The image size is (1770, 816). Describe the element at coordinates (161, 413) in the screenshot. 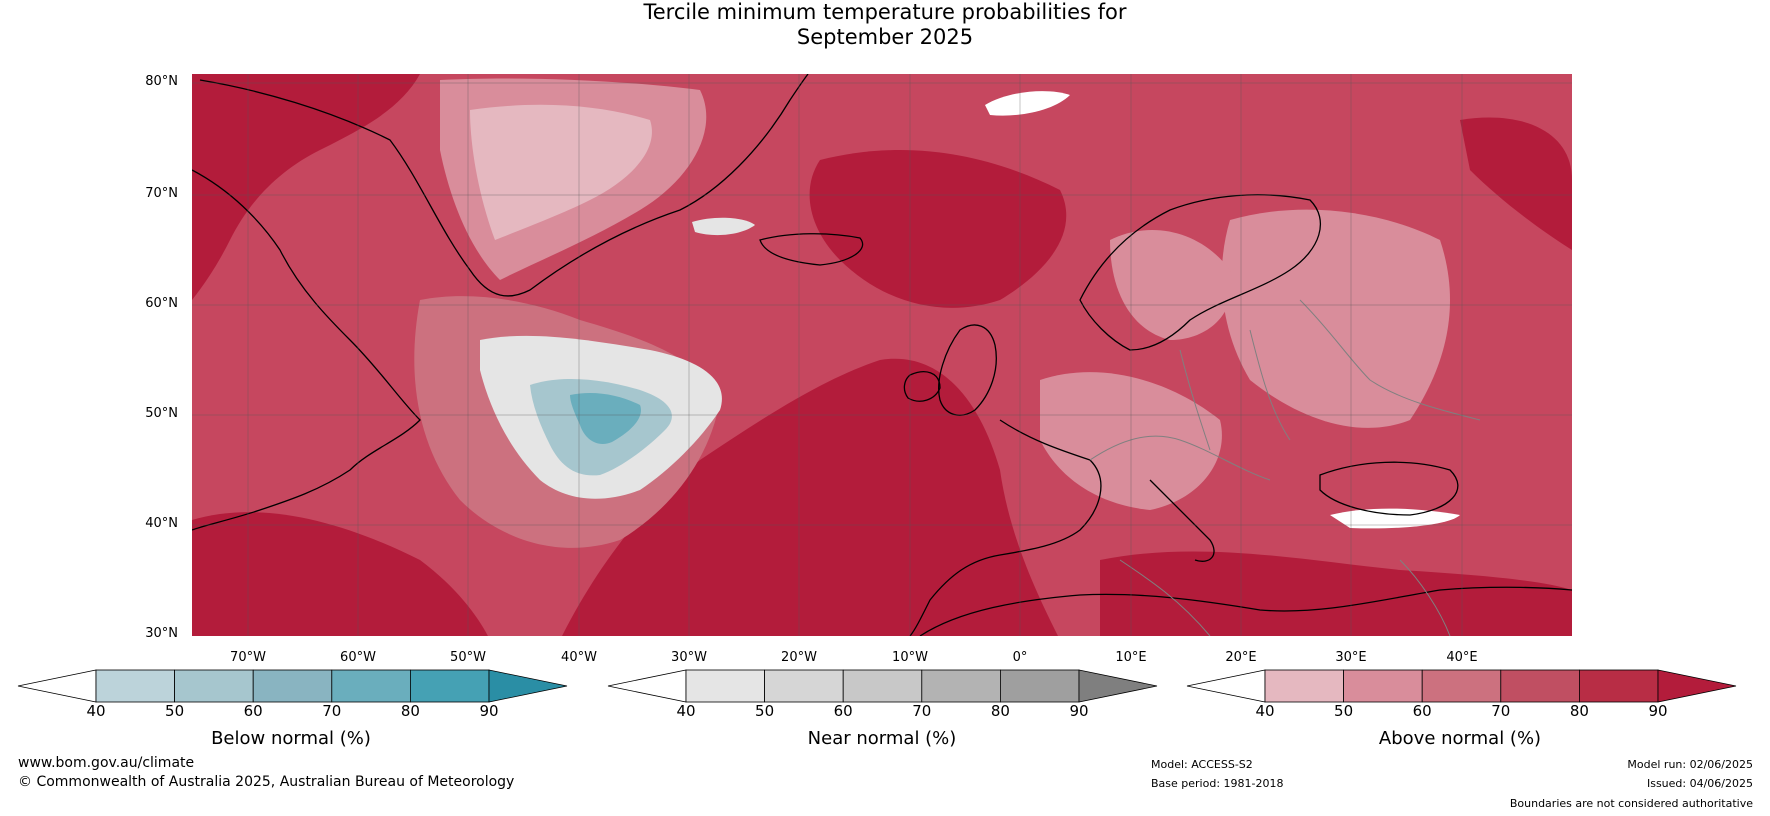

I see `lat-label-50: 50°N` at that location.